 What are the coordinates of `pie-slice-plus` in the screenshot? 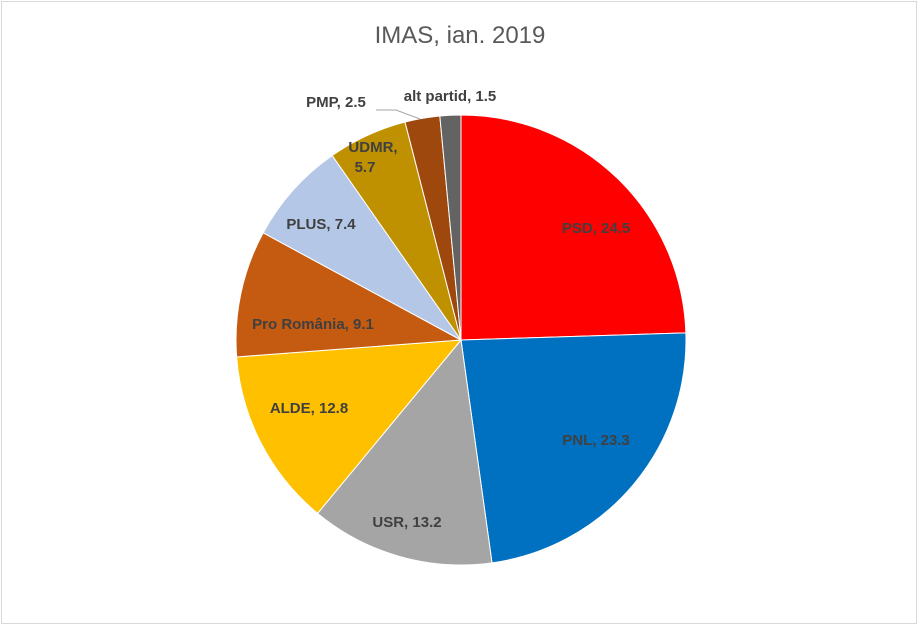 It's located at (362, 247).